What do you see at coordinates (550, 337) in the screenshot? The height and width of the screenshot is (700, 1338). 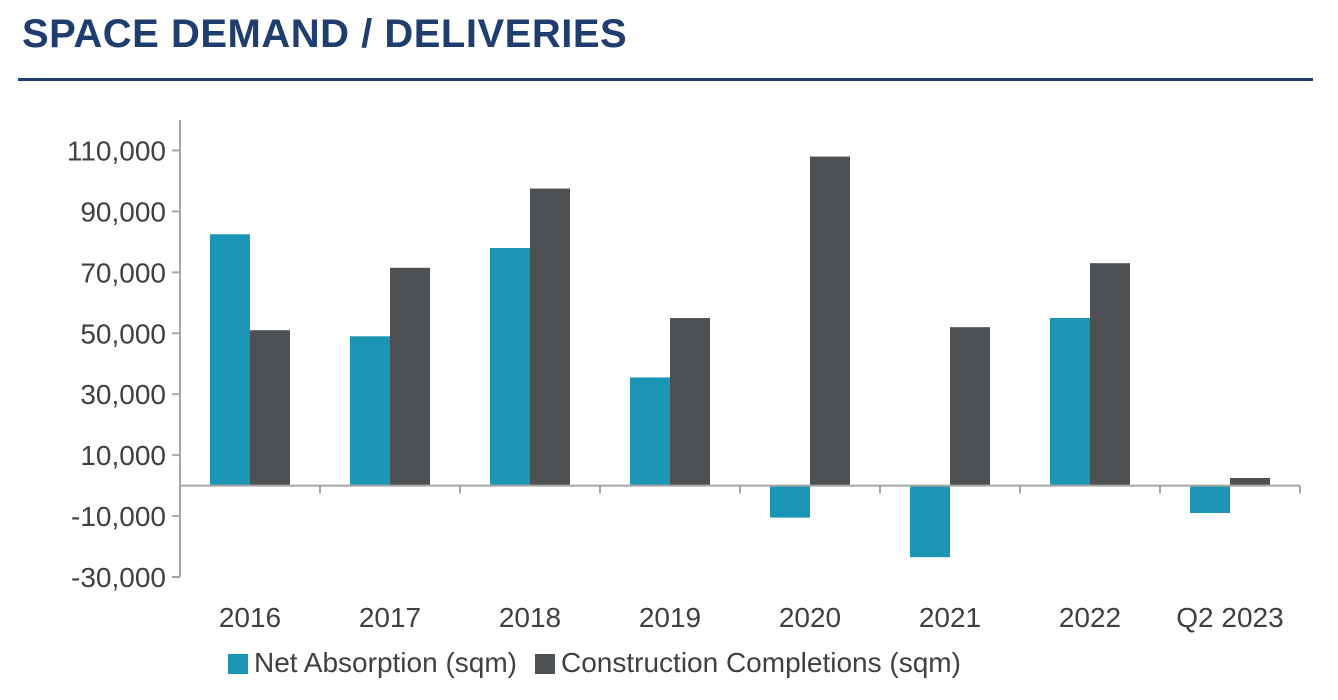 I see `construction-completions-bar-2018` at bounding box center [550, 337].